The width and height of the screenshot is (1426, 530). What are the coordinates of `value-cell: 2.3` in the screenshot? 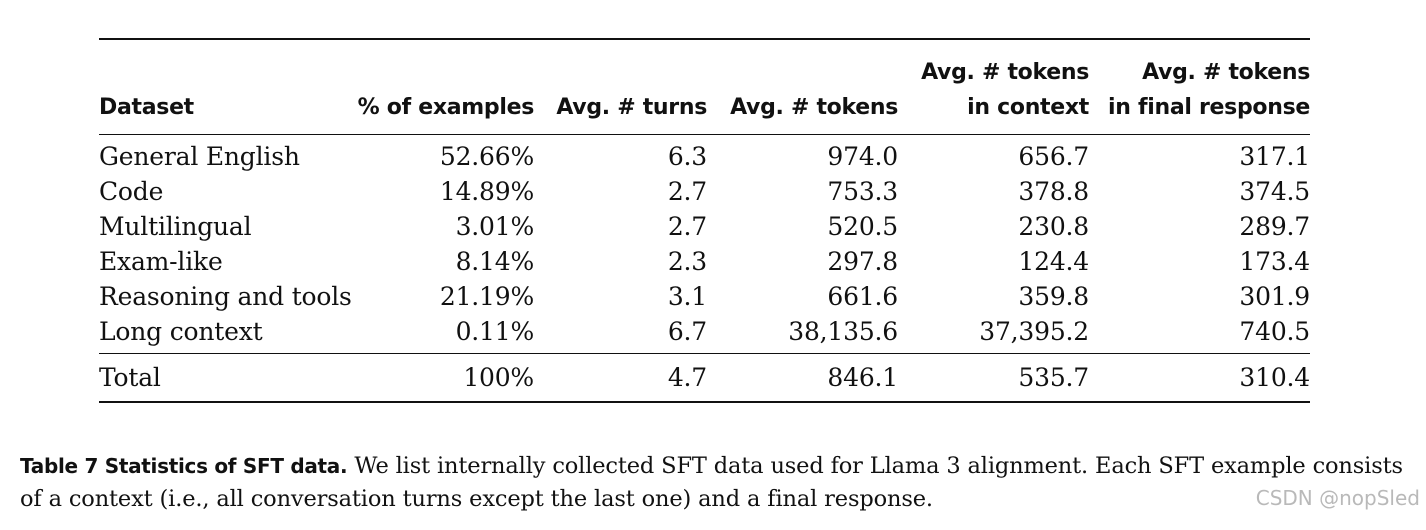 It's located at (687, 261).